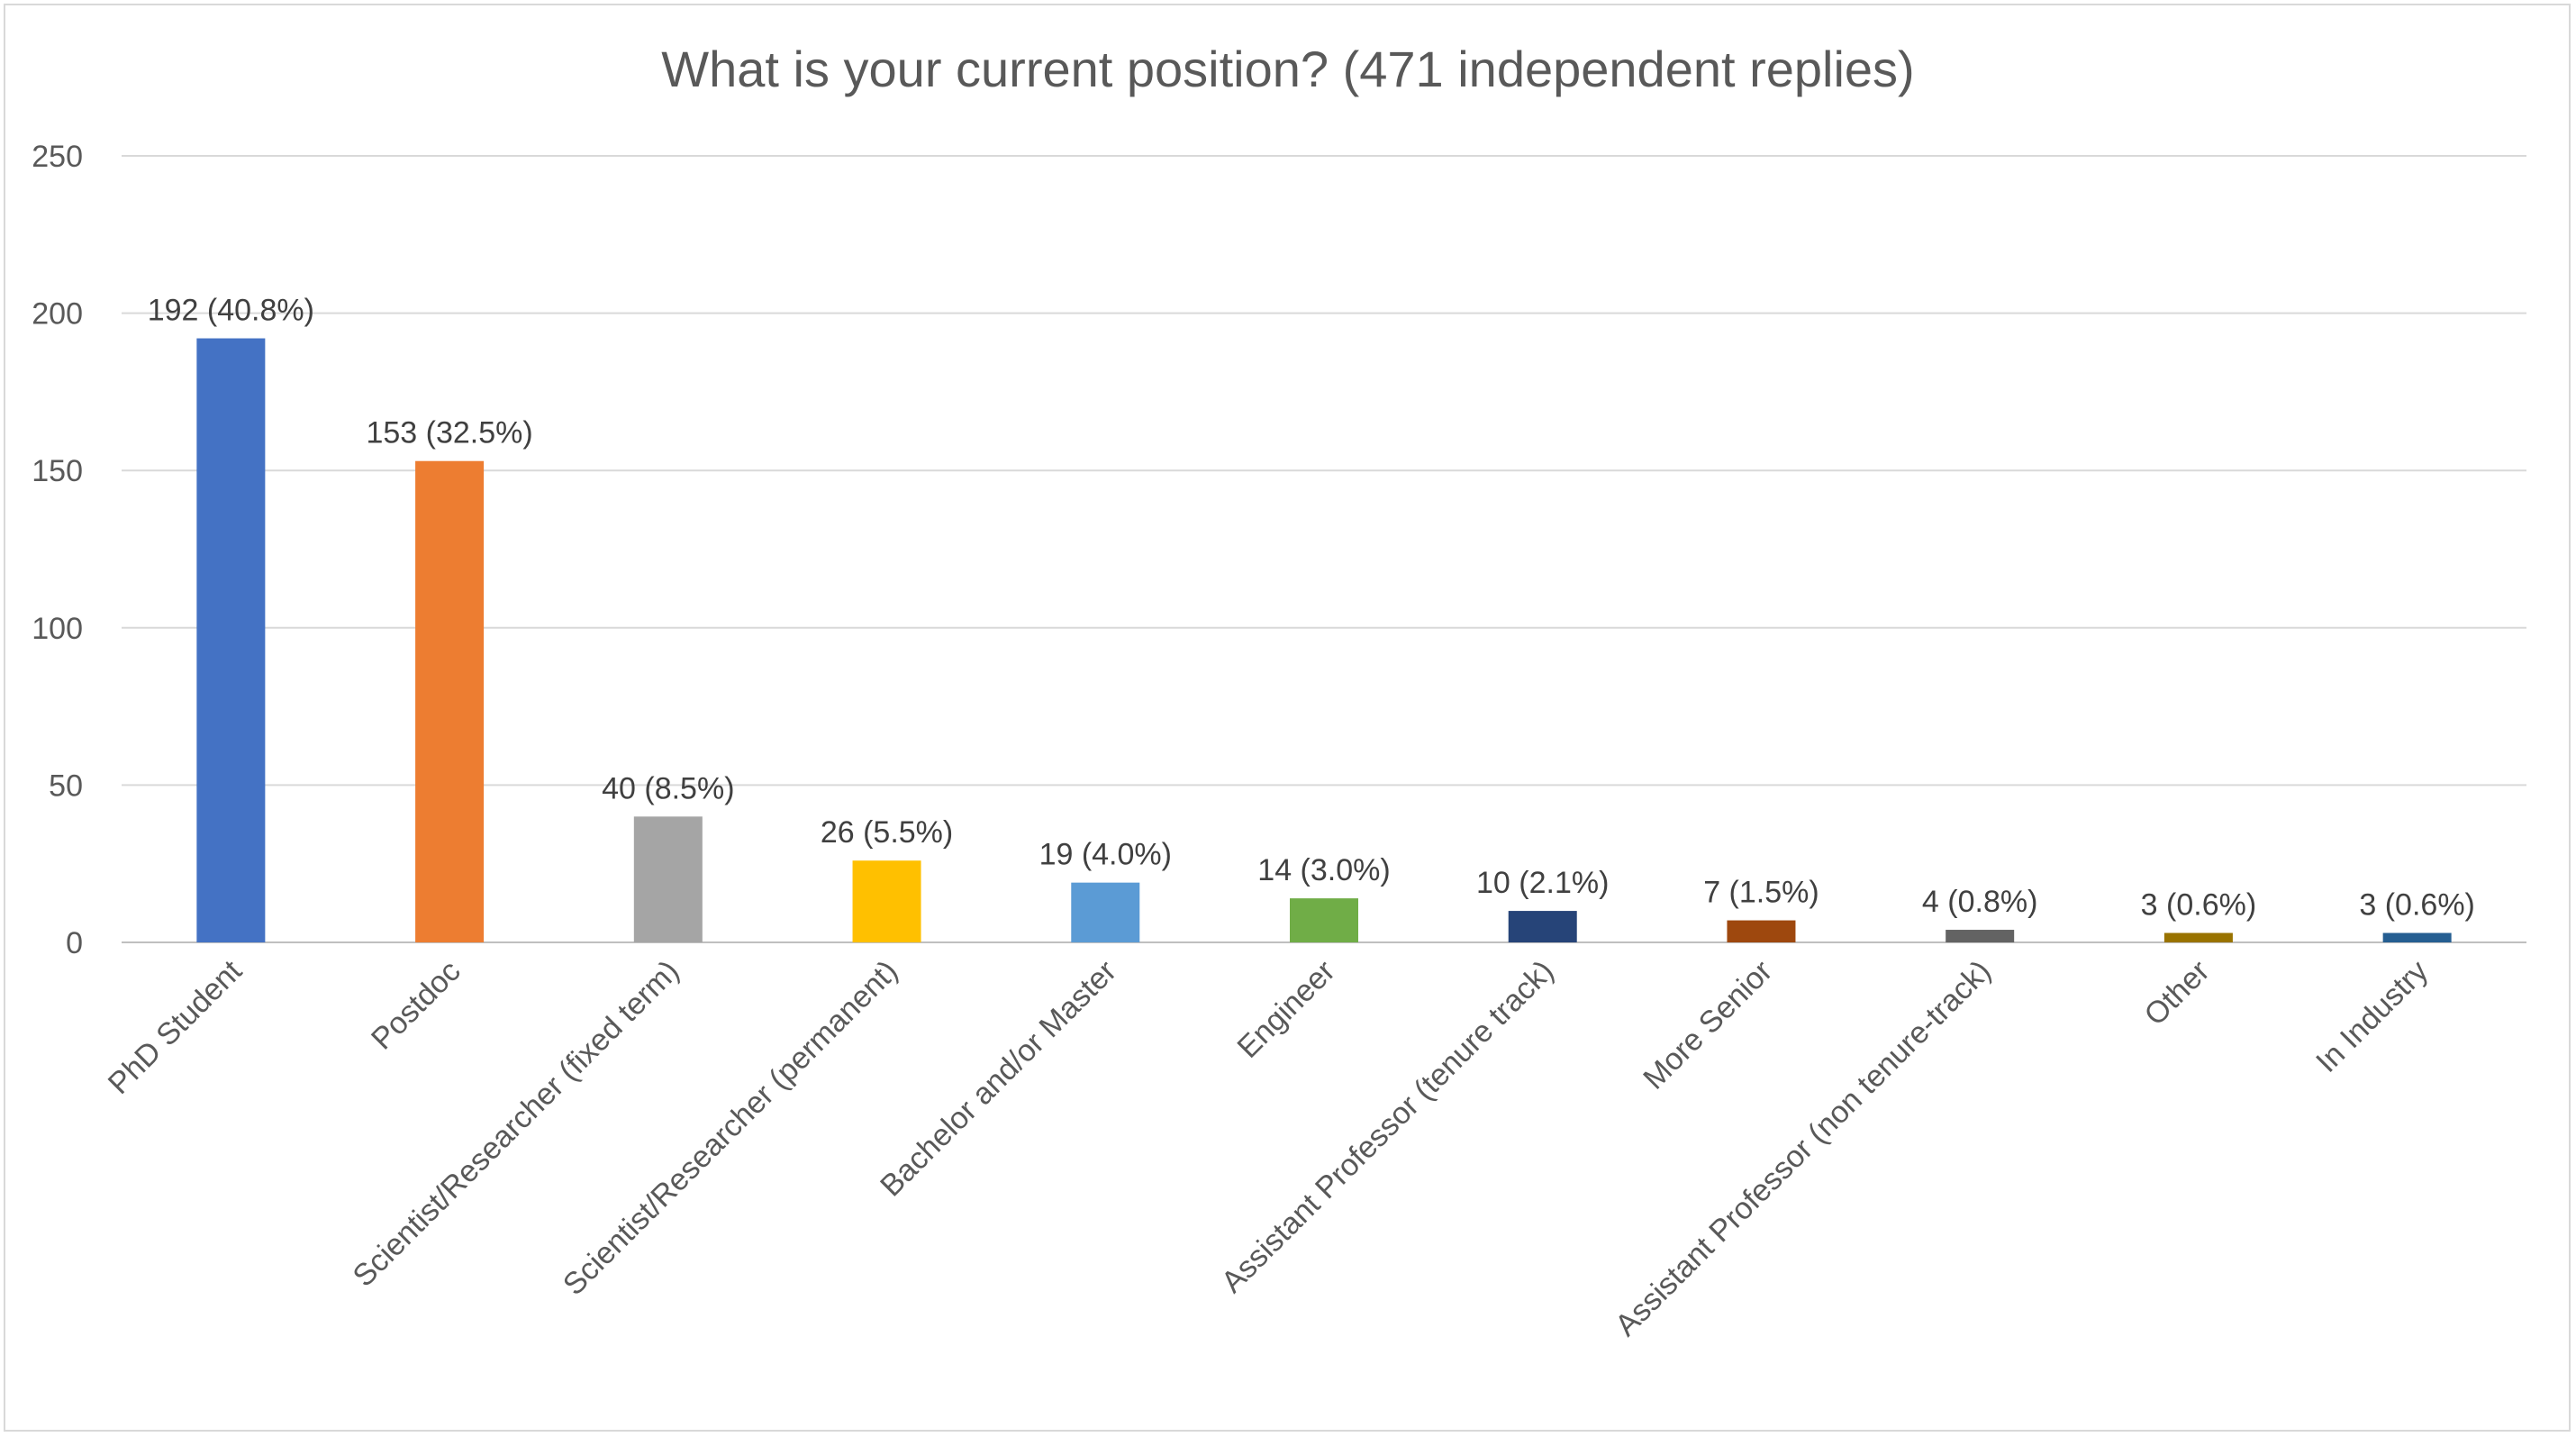  What do you see at coordinates (231, 311) in the screenshot?
I see `data-label: 192 (40.8%)` at bounding box center [231, 311].